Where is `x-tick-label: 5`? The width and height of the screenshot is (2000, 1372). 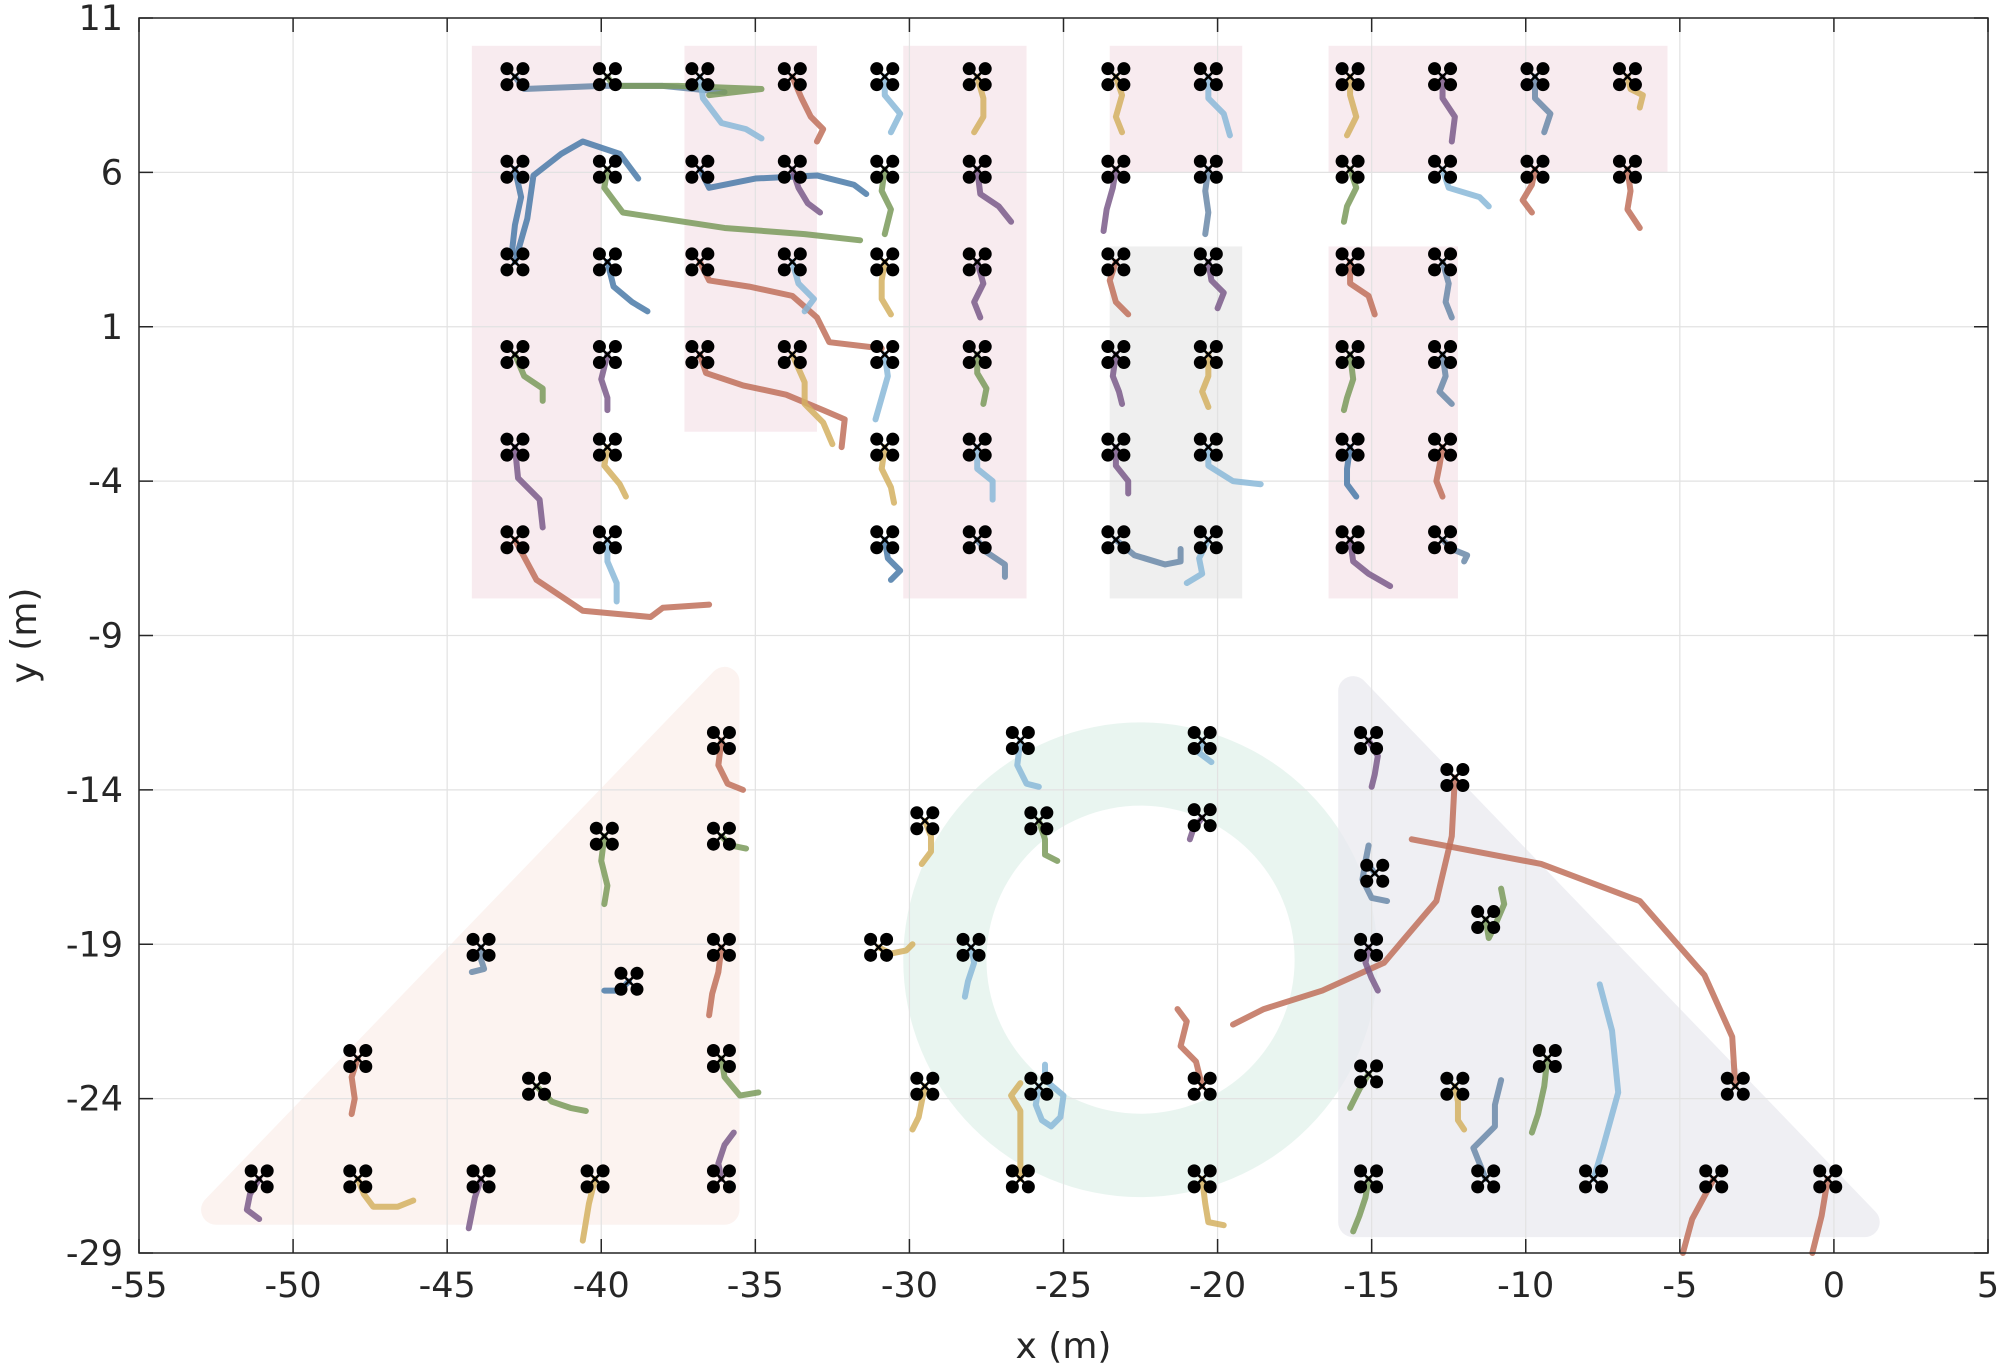
x-tick-label: 5 is located at coordinates (1988, 1286).